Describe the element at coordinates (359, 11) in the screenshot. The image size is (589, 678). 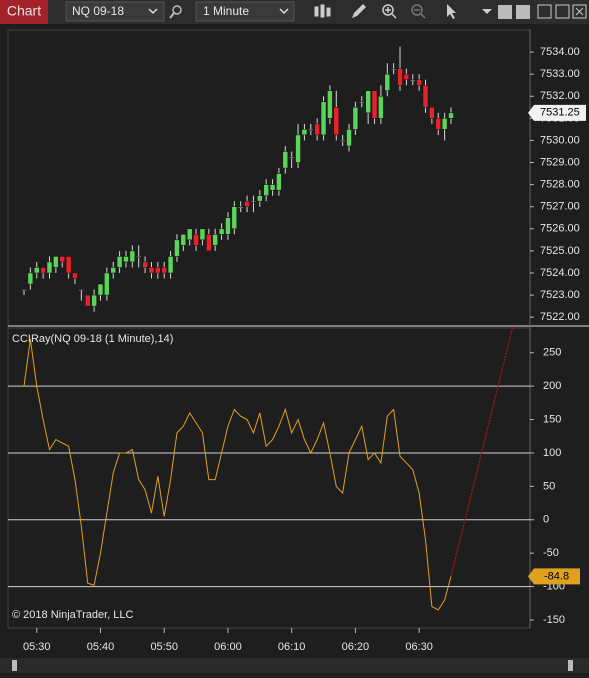
I see `draw-icon` at that location.